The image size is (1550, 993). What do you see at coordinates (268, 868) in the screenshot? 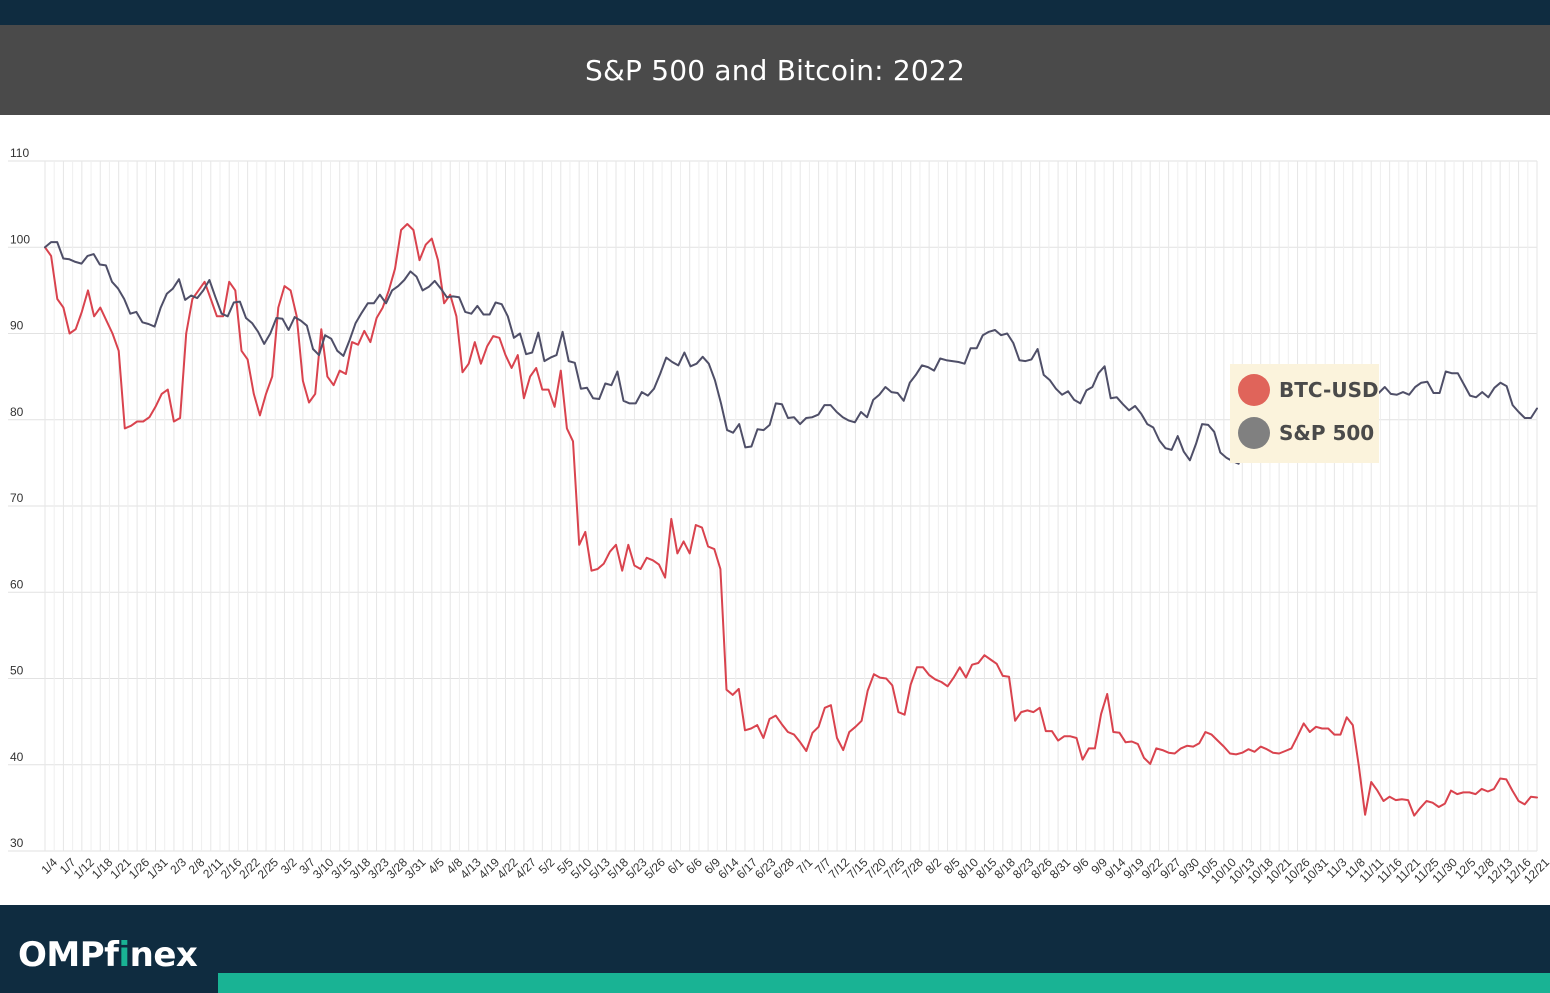
I see `x-tick-label: 2/25` at bounding box center [268, 868].